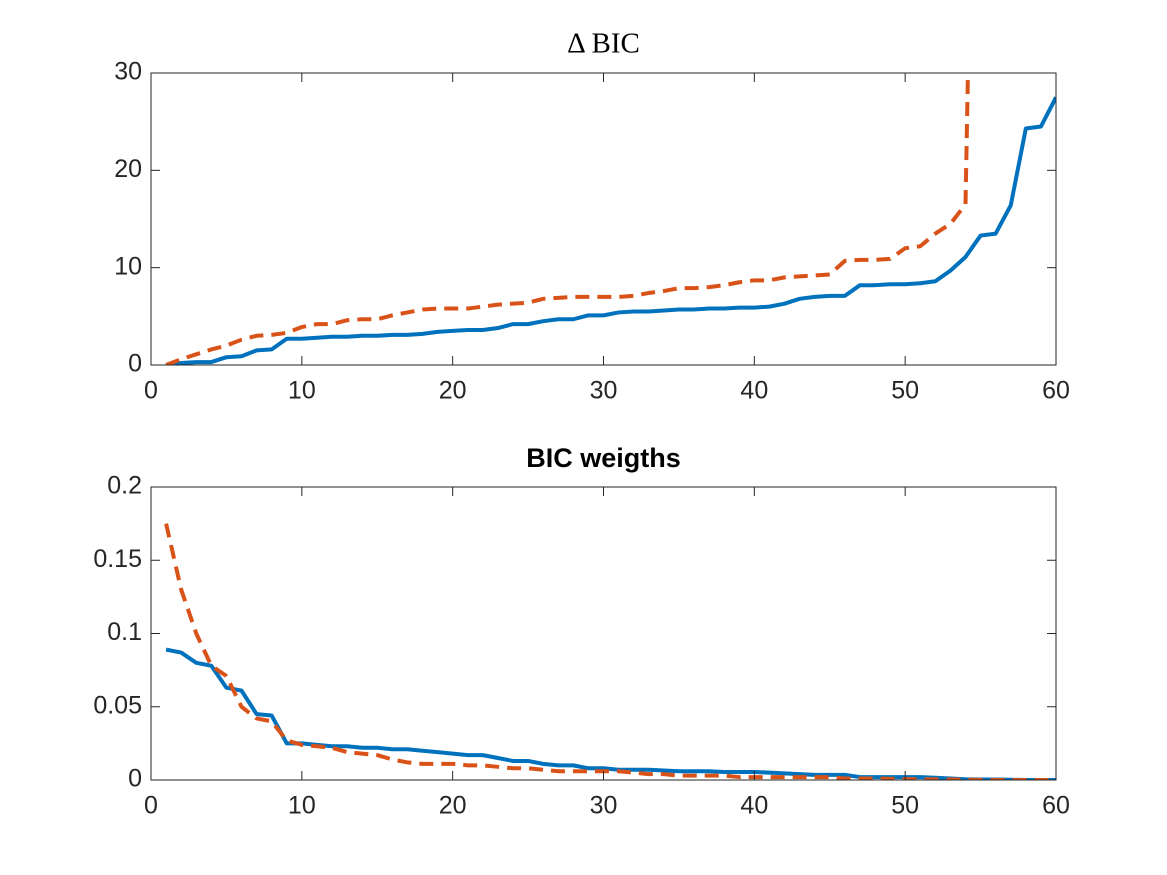  I want to click on y-tick-label: 20, so click(128, 169).